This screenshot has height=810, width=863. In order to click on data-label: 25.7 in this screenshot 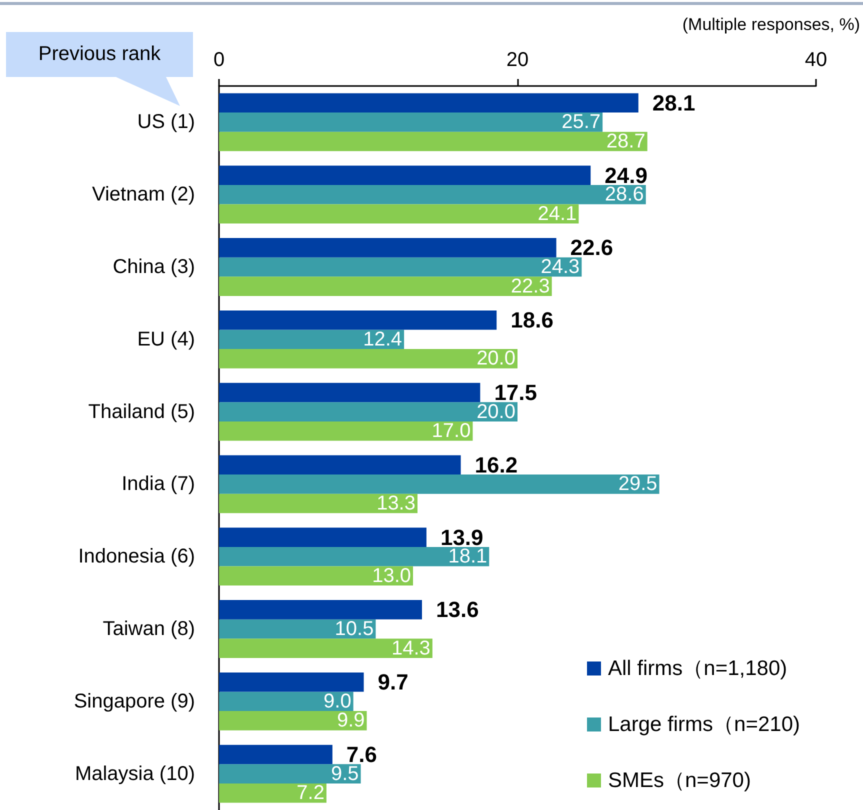, I will do `click(581, 122)`.